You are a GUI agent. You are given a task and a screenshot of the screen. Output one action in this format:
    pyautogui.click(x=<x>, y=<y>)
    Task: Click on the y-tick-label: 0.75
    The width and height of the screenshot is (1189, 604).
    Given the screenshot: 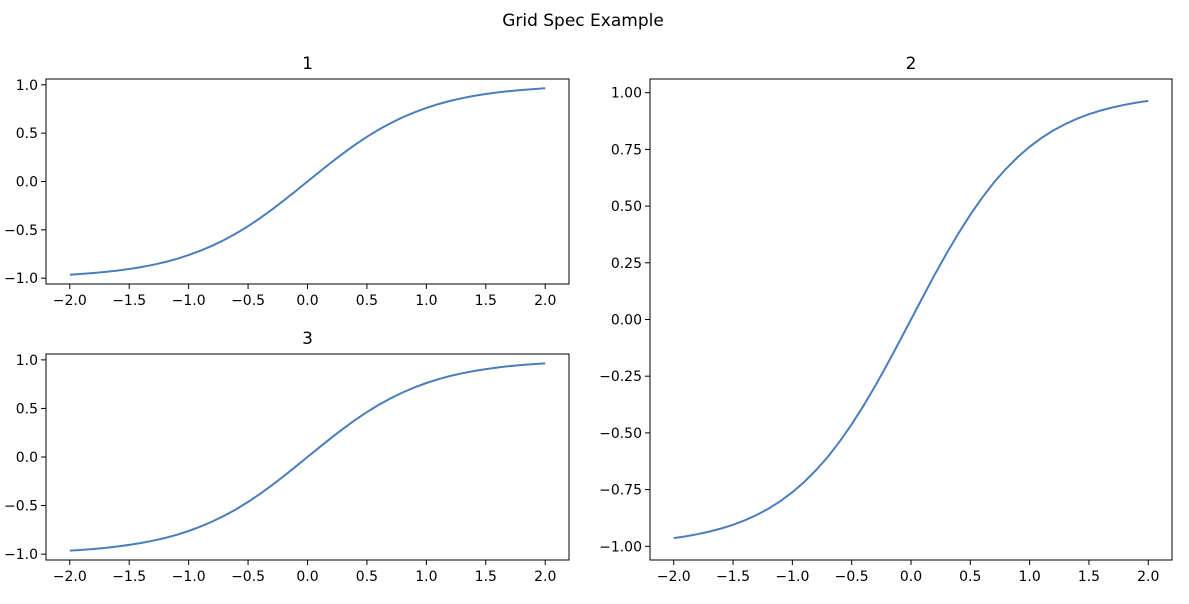 What is the action you would take?
    pyautogui.click(x=626, y=150)
    